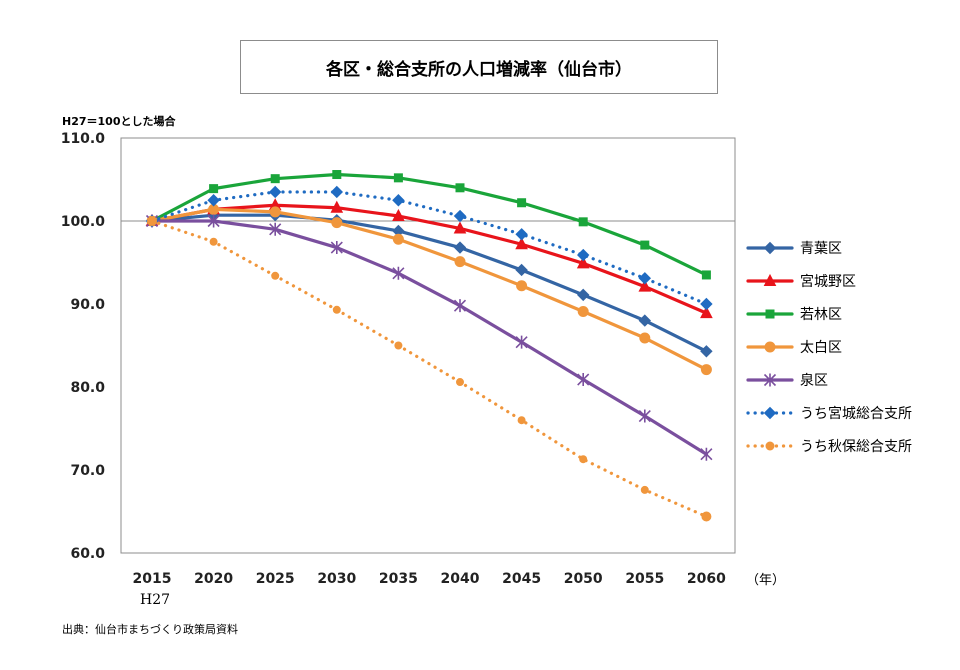  Describe the element at coordinates (150, 629) in the screenshot. I see `source-note: 出典：仙台市まちづくり政策局資料` at that location.